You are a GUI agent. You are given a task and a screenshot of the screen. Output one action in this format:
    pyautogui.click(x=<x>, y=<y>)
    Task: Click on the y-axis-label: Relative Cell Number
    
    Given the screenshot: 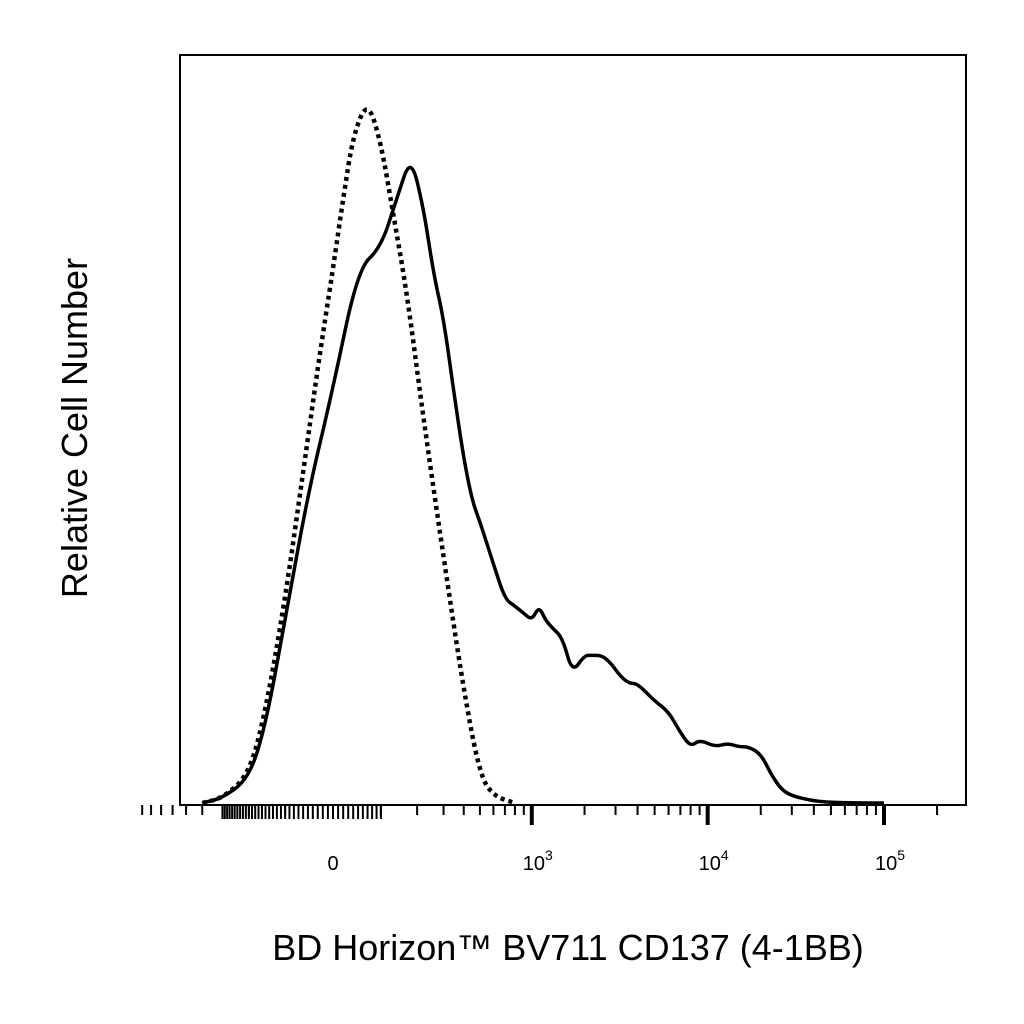 What is the action you would take?
    pyautogui.click(x=74, y=428)
    